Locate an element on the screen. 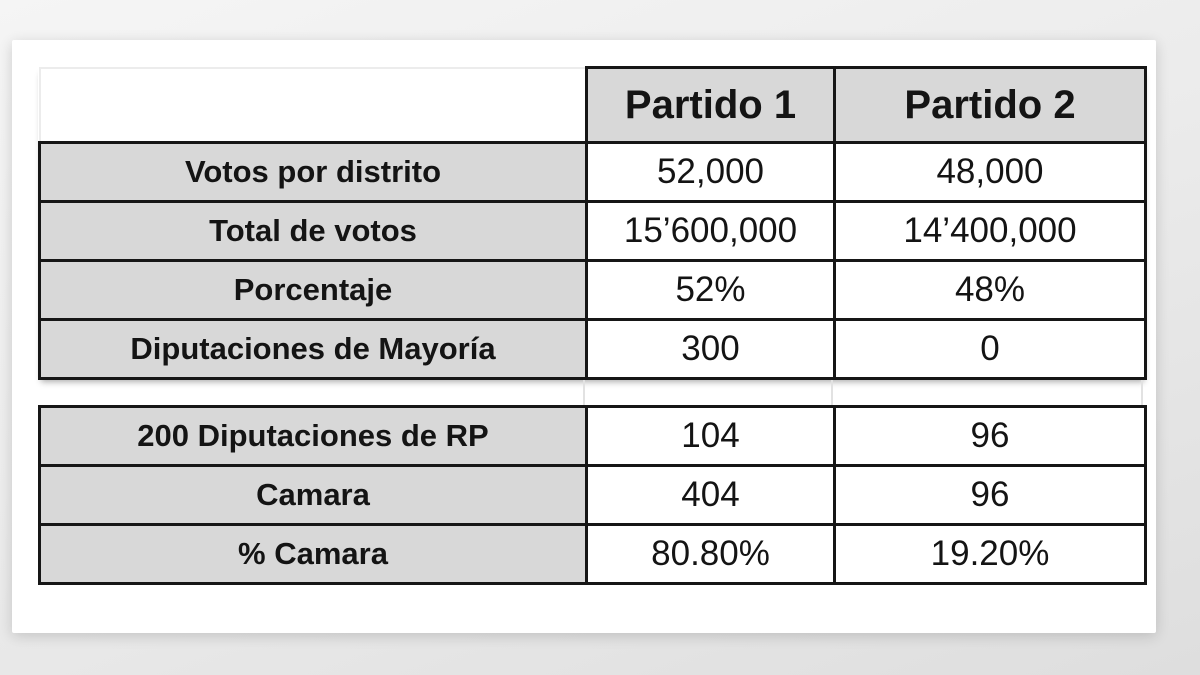 The width and height of the screenshot is (1200, 675). value-cell: 0 is located at coordinates (990, 349).